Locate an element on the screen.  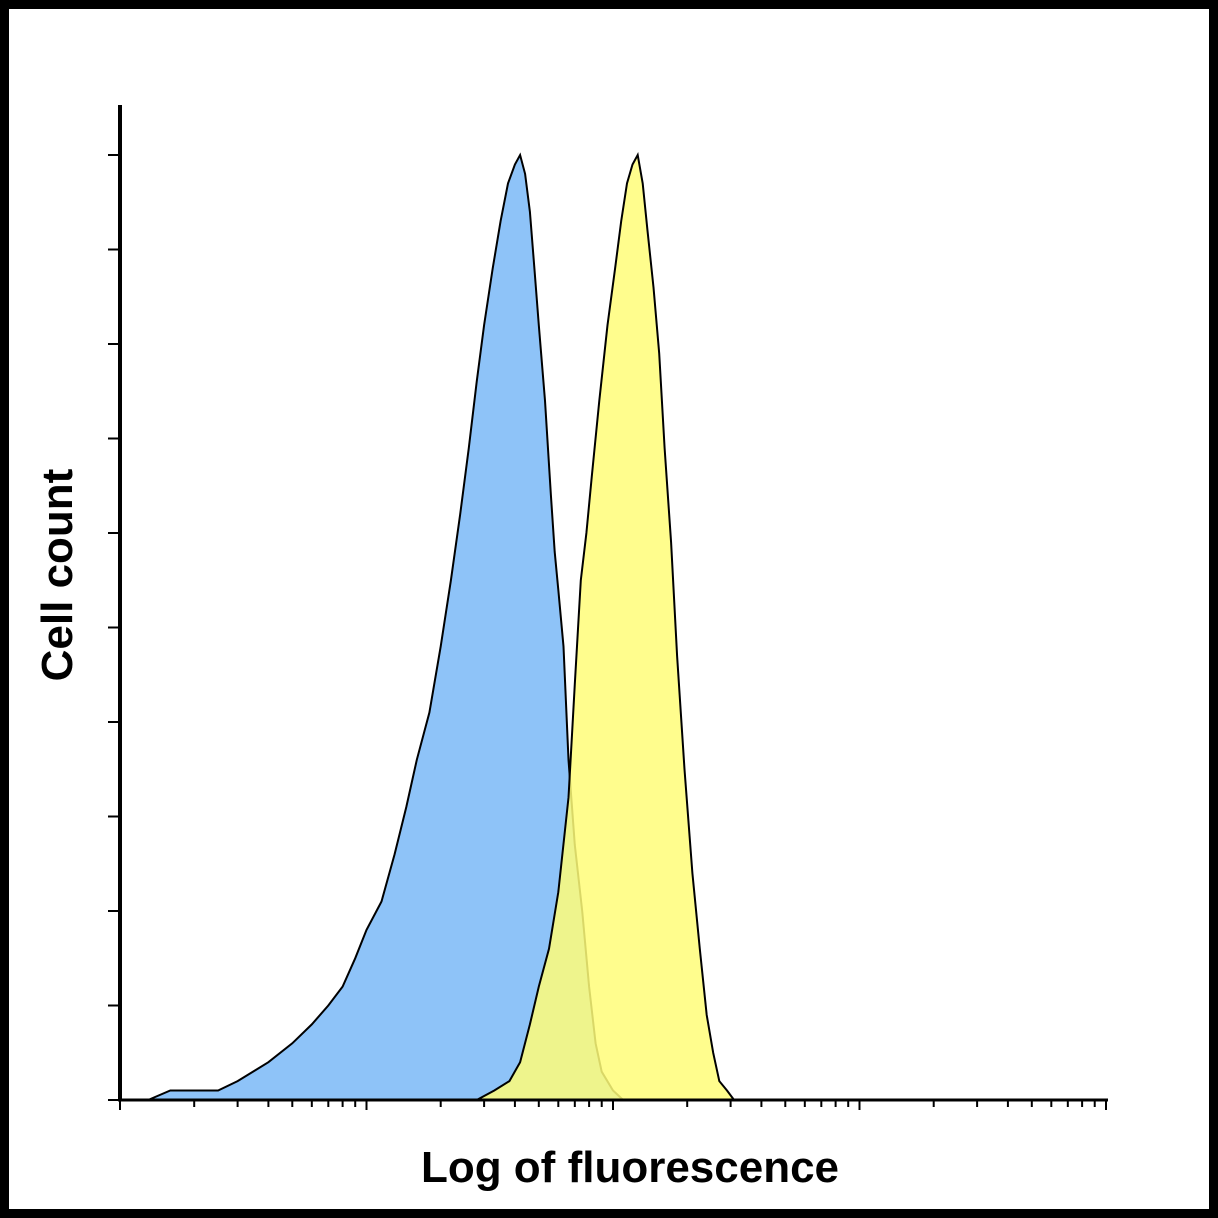
x-axis-title: Log of fluorescence is located at coordinates (630, 1167).